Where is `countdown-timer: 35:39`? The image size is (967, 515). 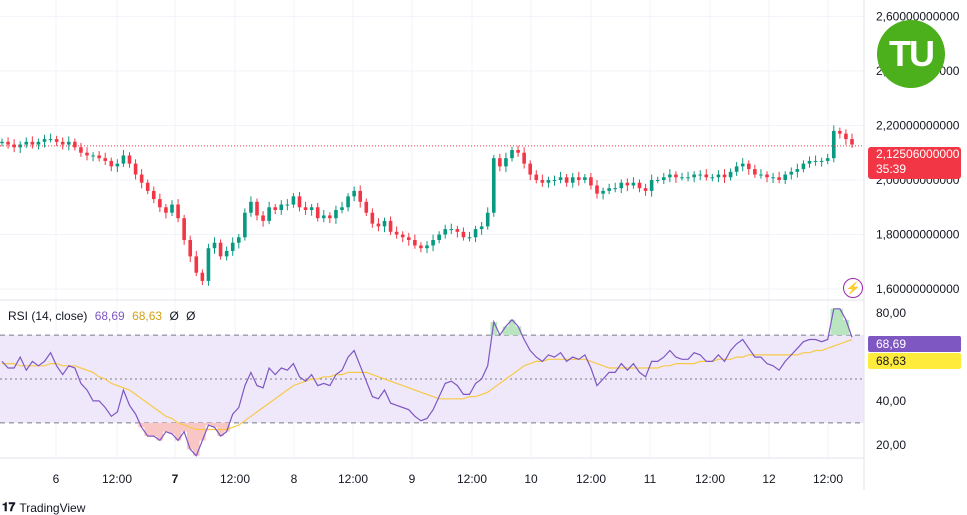
countdown-timer: 35:39 is located at coordinates (891, 169).